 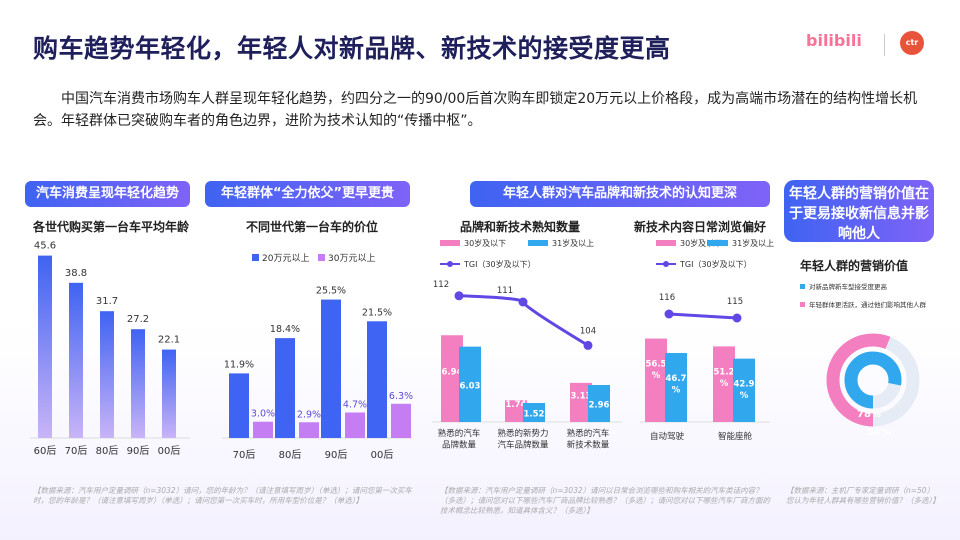 What do you see at coordinates (331, 368) in the screenshot?
I see `chart2-bar-20万元以上-2` at bounding box center [331, 368].